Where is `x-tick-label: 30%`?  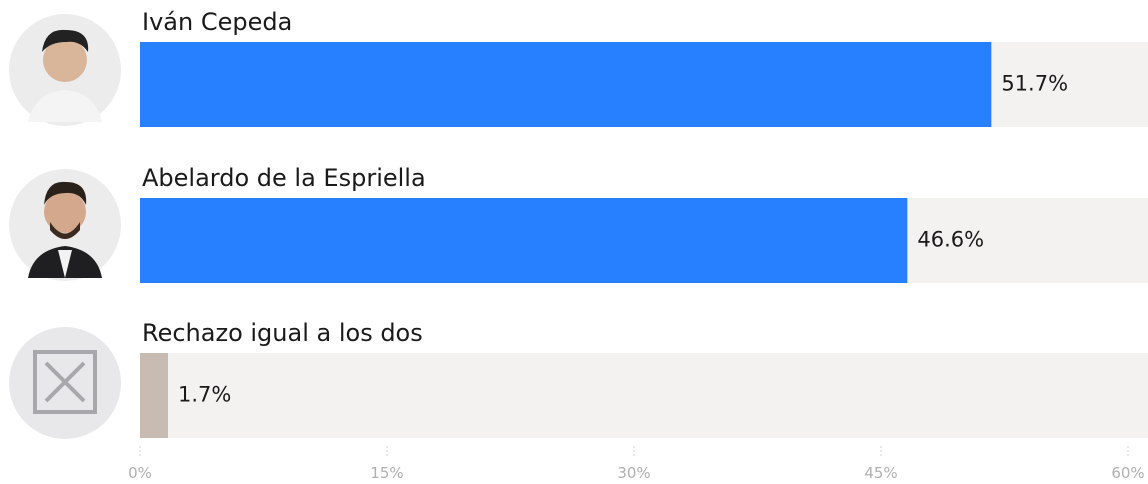
x-tick-label: 30% is located at coordinates (633, 473).